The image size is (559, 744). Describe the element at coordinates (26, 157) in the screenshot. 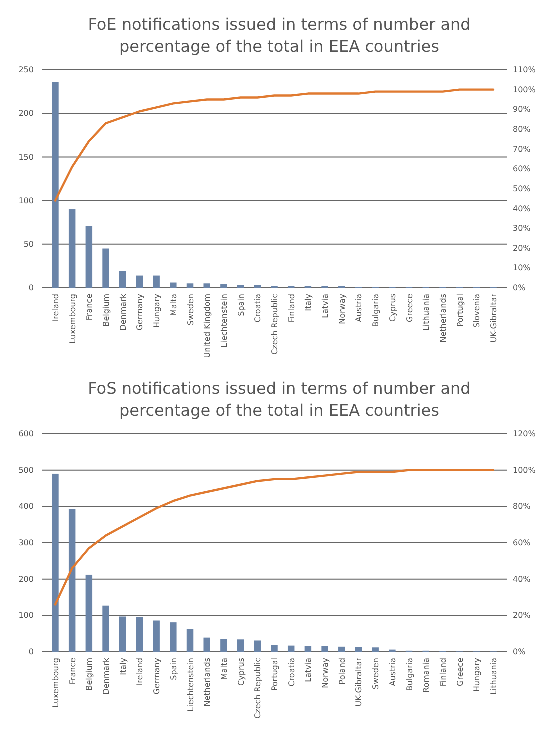

I see `y-tick-label: 150` at that location.